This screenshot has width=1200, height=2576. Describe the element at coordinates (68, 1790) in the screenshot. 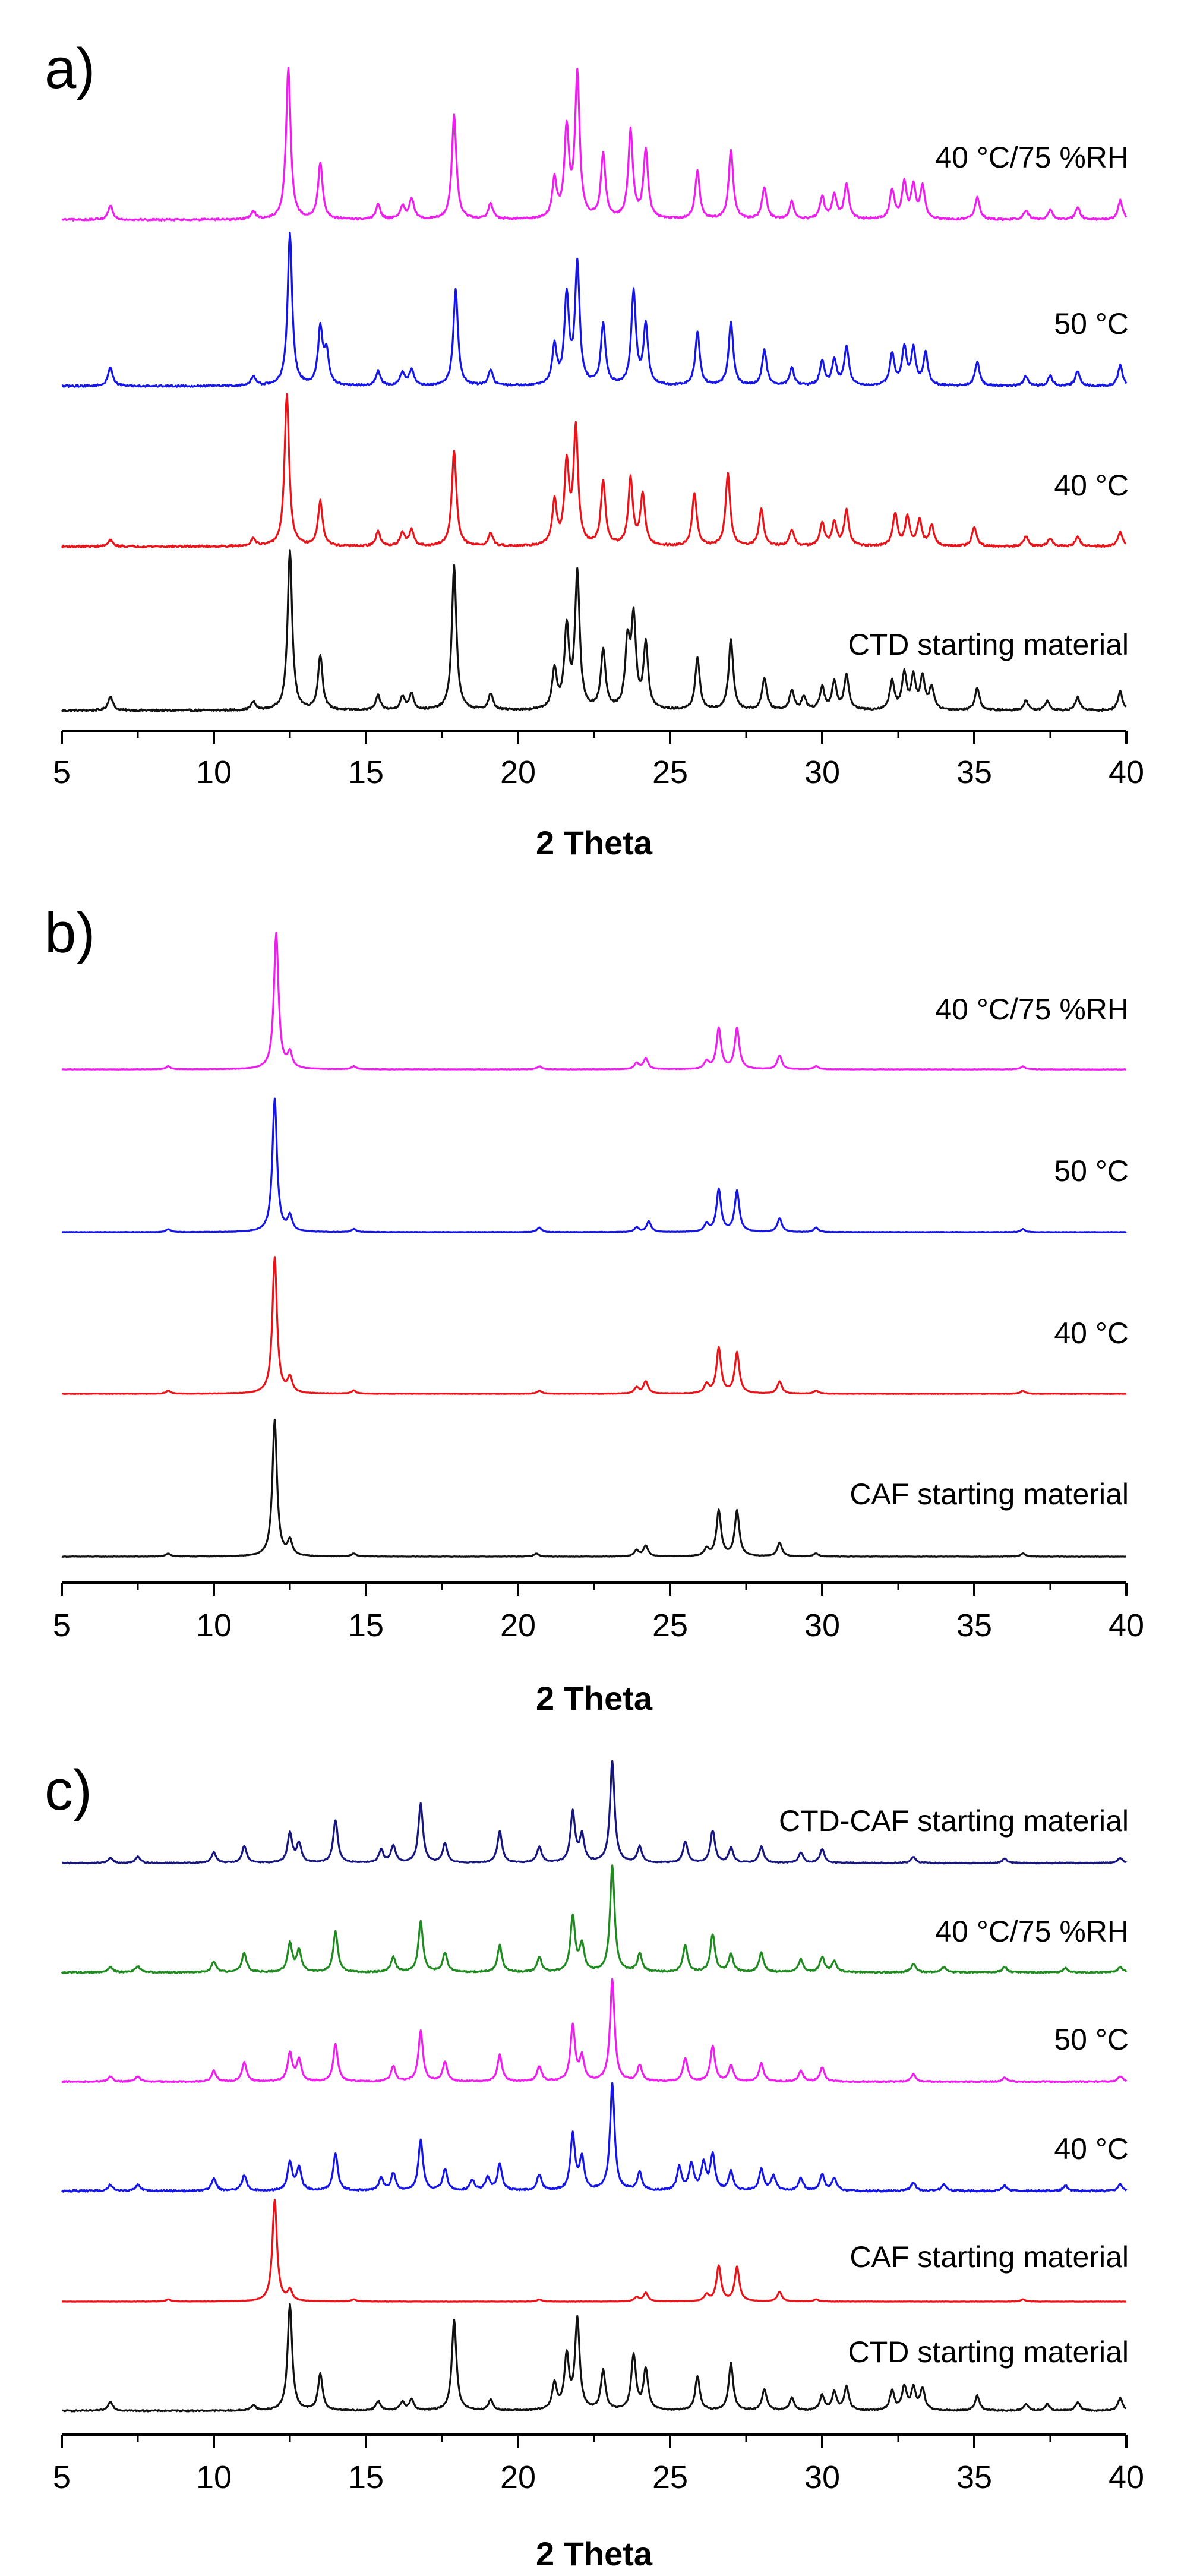

I see `panel-label: c)` at that location.